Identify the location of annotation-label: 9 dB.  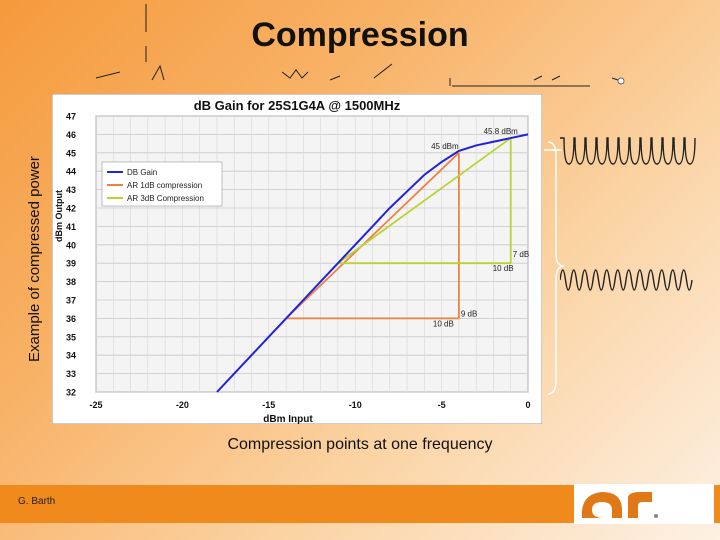
(469, 313).